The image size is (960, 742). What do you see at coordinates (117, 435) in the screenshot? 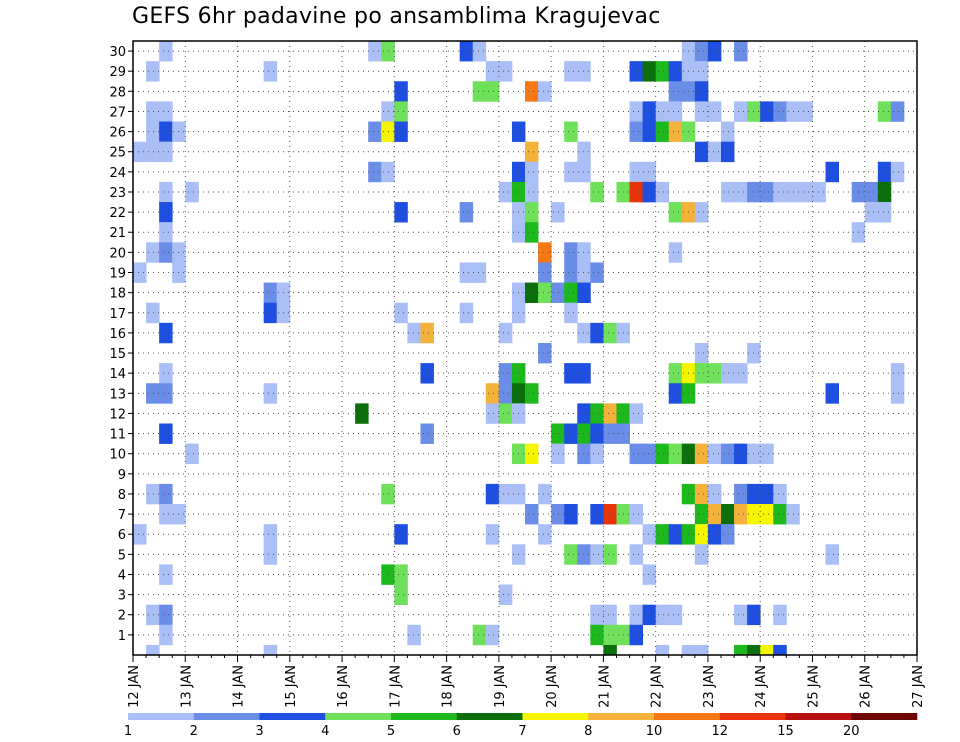
I see `y-tick-label: 11` at bounding box center [117, 435].